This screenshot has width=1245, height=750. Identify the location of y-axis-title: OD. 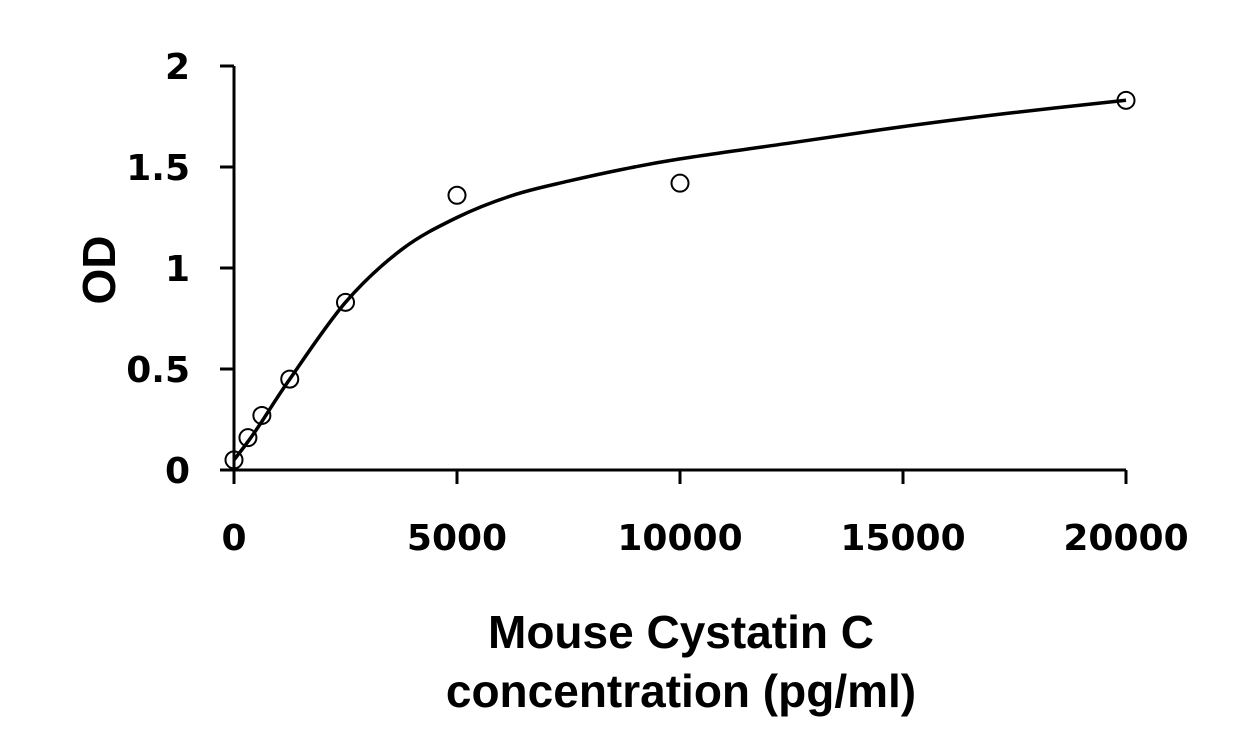
(99, 270).